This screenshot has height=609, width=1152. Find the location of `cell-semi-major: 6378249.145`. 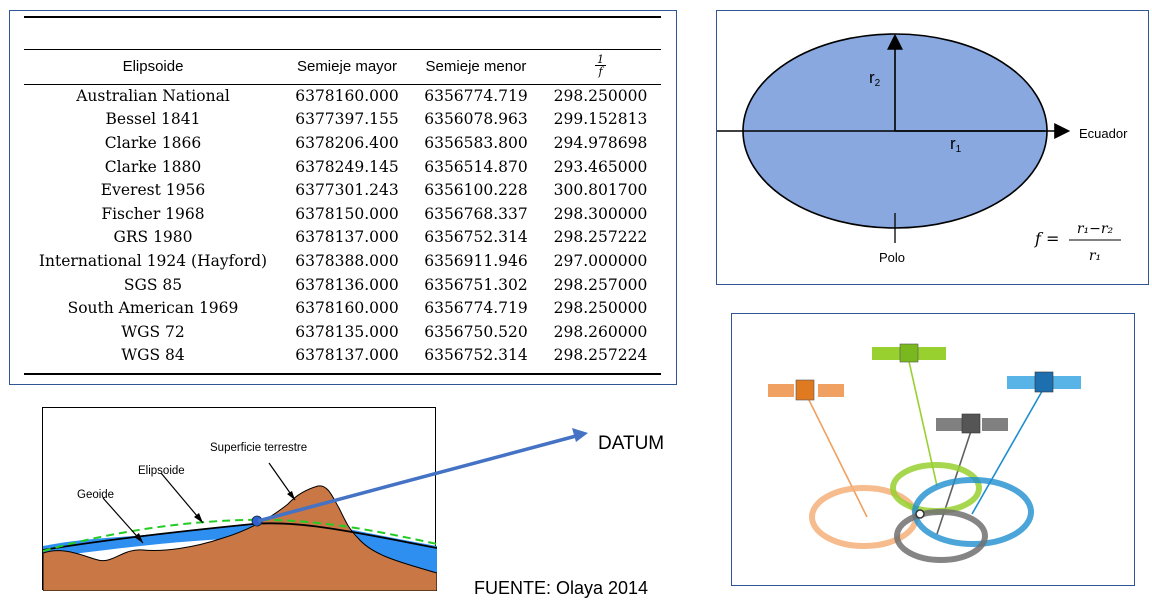

cell-semi-major: 6378249.145 is located at coordinates (347, 166).